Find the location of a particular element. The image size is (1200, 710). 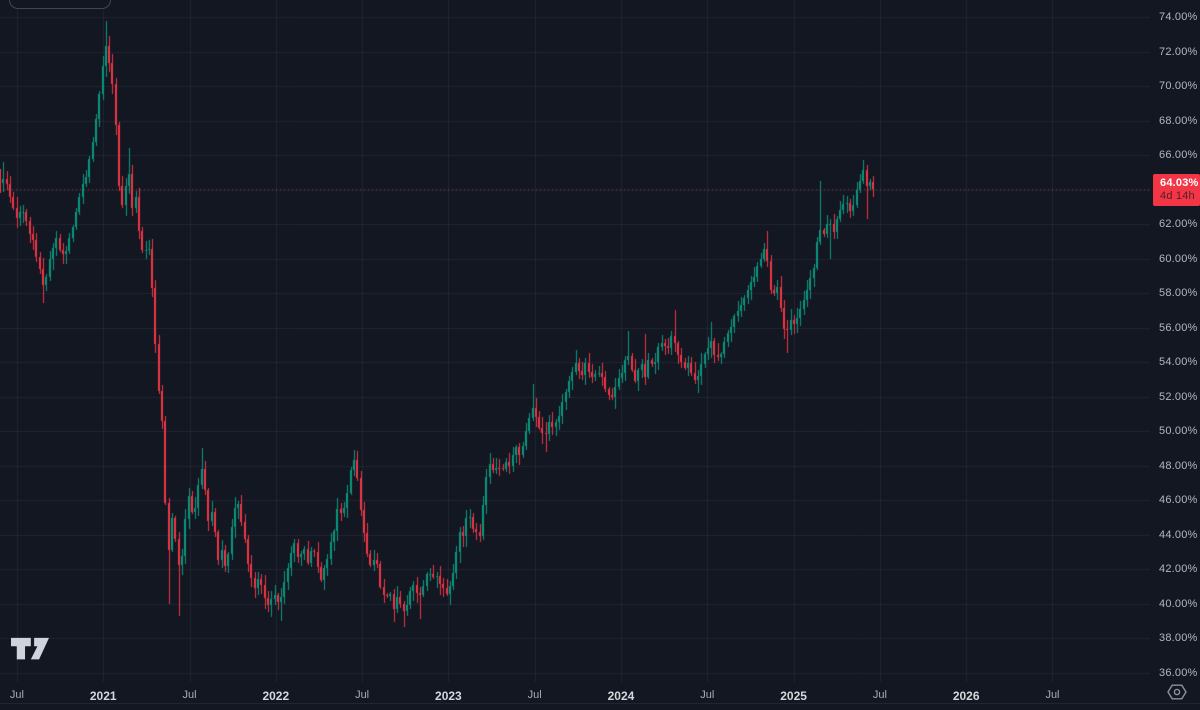

price-axis-label: 40.00% is located at coordinates (1178, 603).